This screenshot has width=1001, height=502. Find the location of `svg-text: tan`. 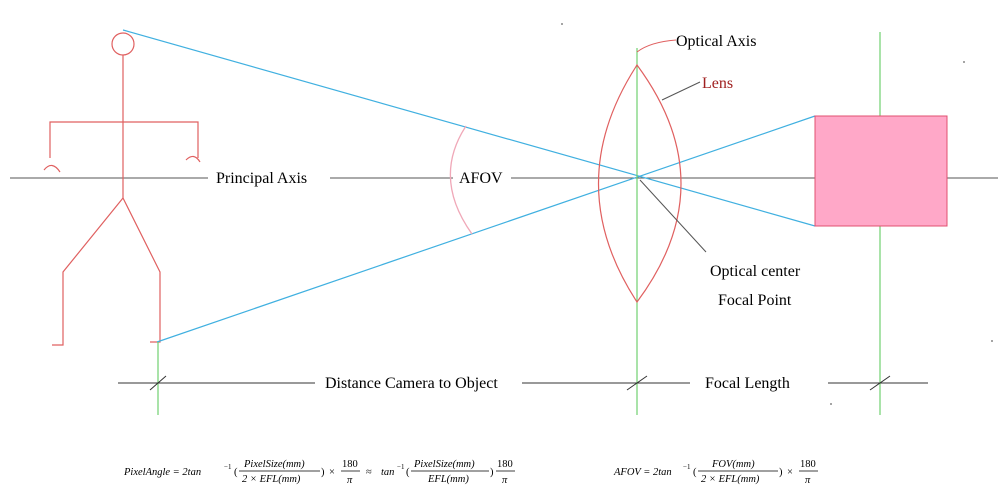

svg-text: tan is located at coordinates (387, 472).